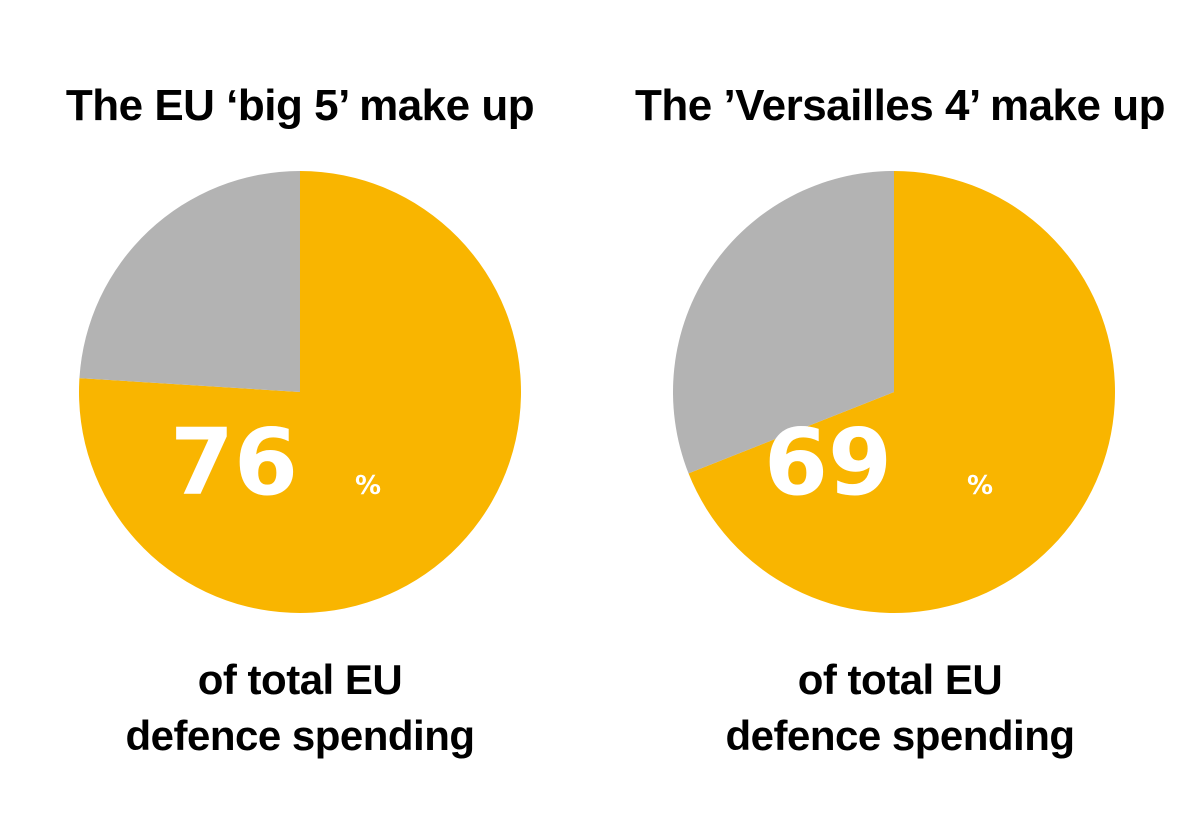  Describe the element at coordinates (234, 462) in the screenshot. I see `percentage-value: 76` at that location.